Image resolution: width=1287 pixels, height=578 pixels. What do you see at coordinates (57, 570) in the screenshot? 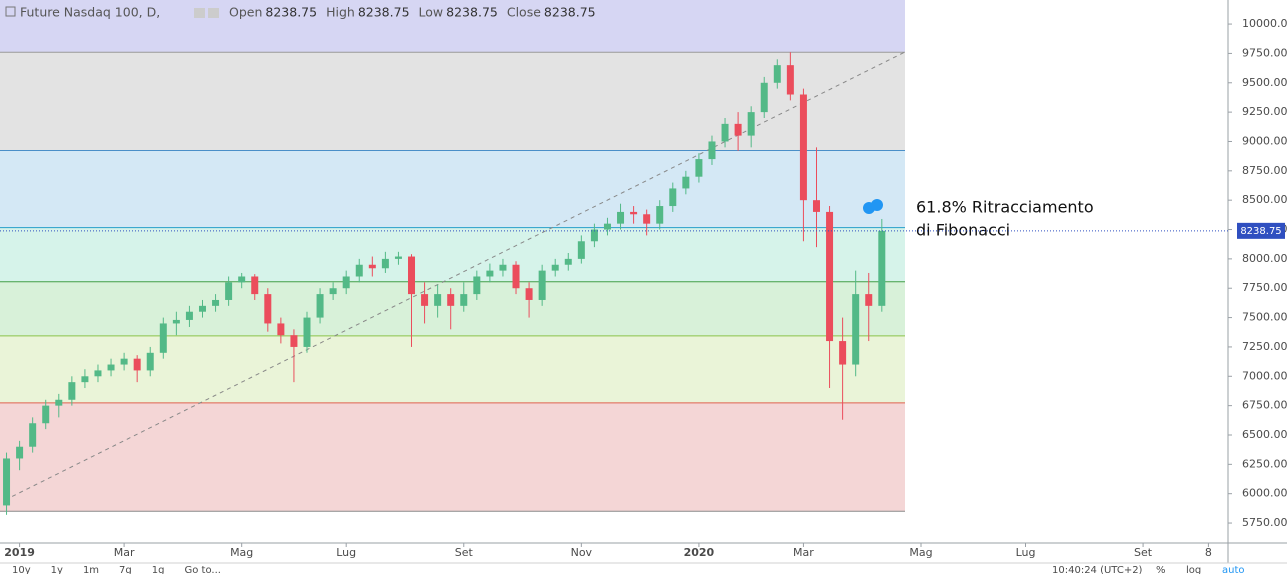
I see `range-button: 1y` at bounding box center [57, 570].